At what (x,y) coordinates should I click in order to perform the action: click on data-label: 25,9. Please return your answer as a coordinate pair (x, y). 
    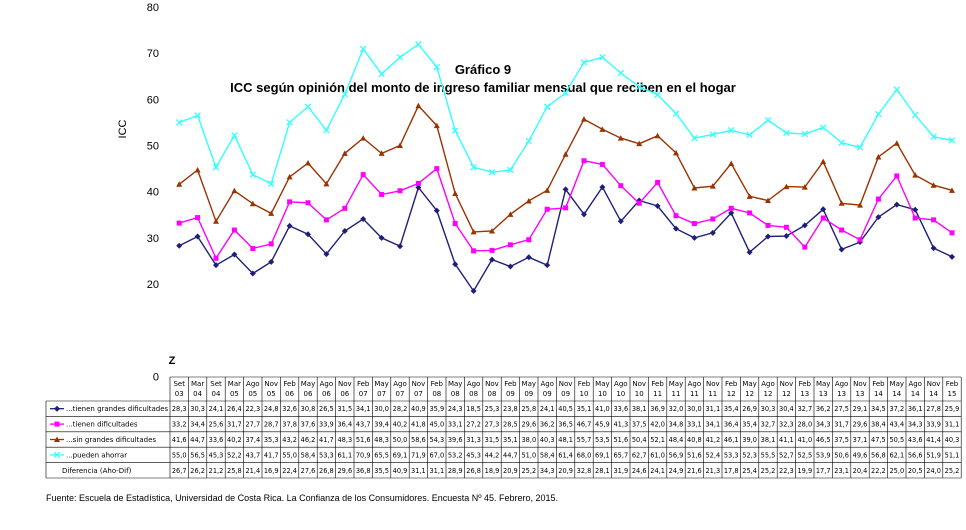
    Looking at the image, I should click on (952, 409).